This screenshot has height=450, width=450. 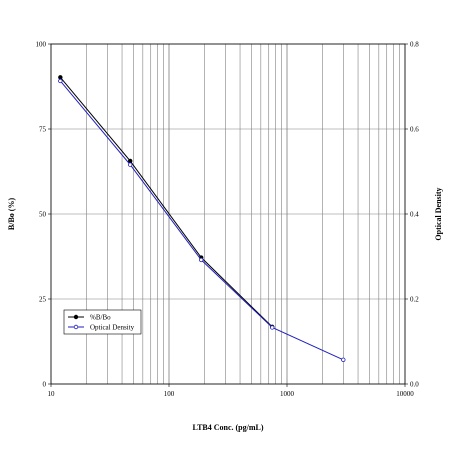 I want to click on right-y-tick-label: 0.8, so click(x=414, y=45).